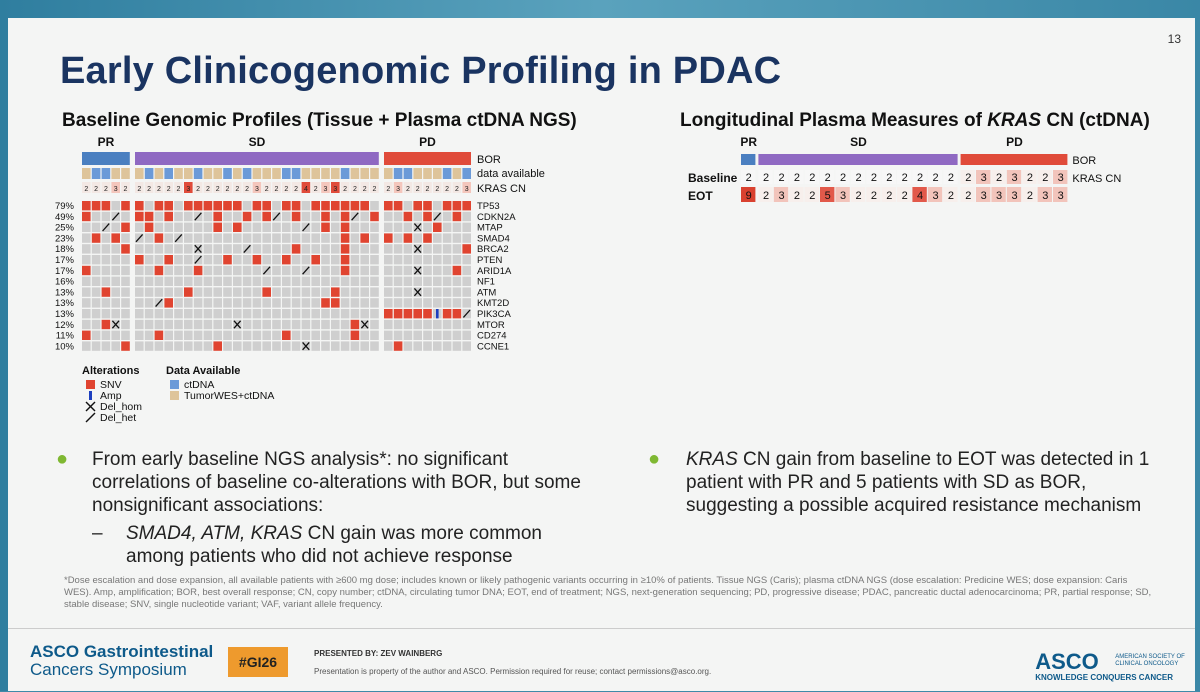  Describe the element at coordinates (493, 303) in the screenshot. I see `gene-label: KMT2D` at that location.